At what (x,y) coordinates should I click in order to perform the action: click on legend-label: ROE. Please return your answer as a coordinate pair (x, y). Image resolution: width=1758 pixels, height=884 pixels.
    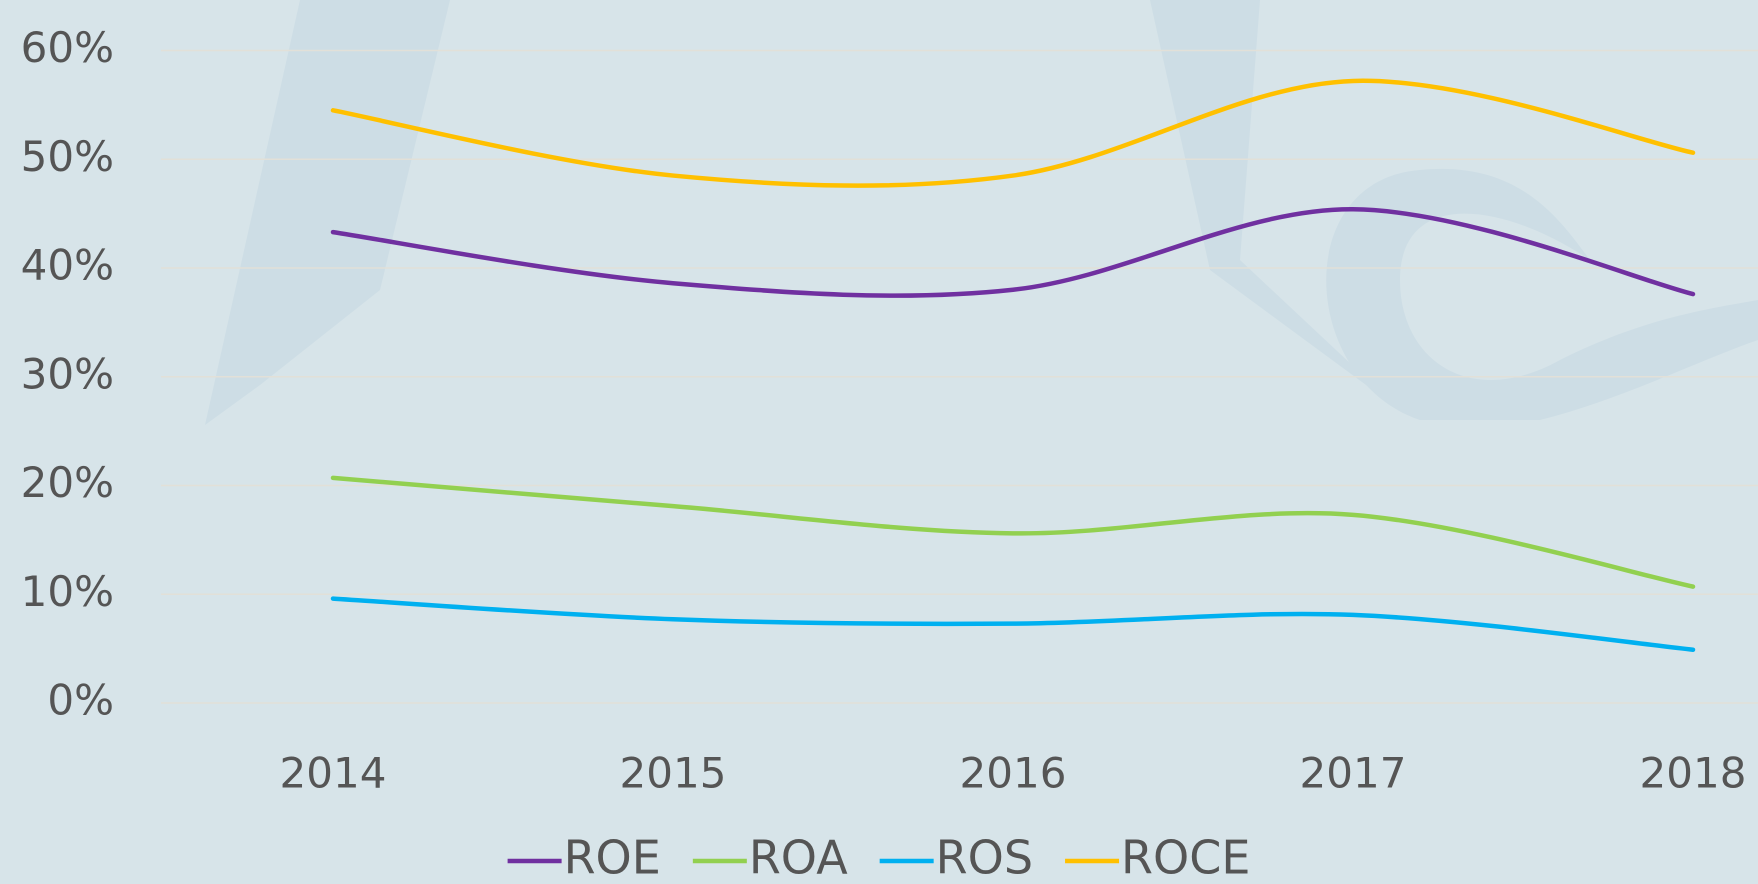
    Looking at the image, I should click on (612, 857).